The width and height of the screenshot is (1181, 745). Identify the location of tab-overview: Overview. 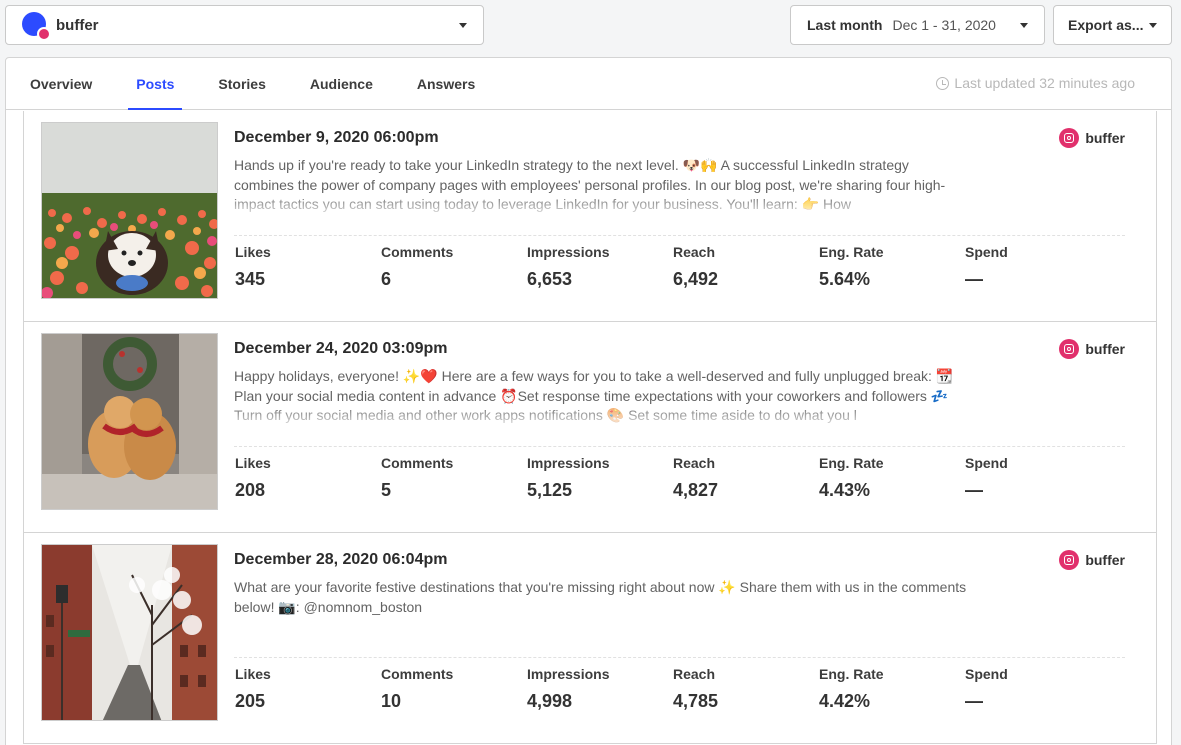
(61, 83).